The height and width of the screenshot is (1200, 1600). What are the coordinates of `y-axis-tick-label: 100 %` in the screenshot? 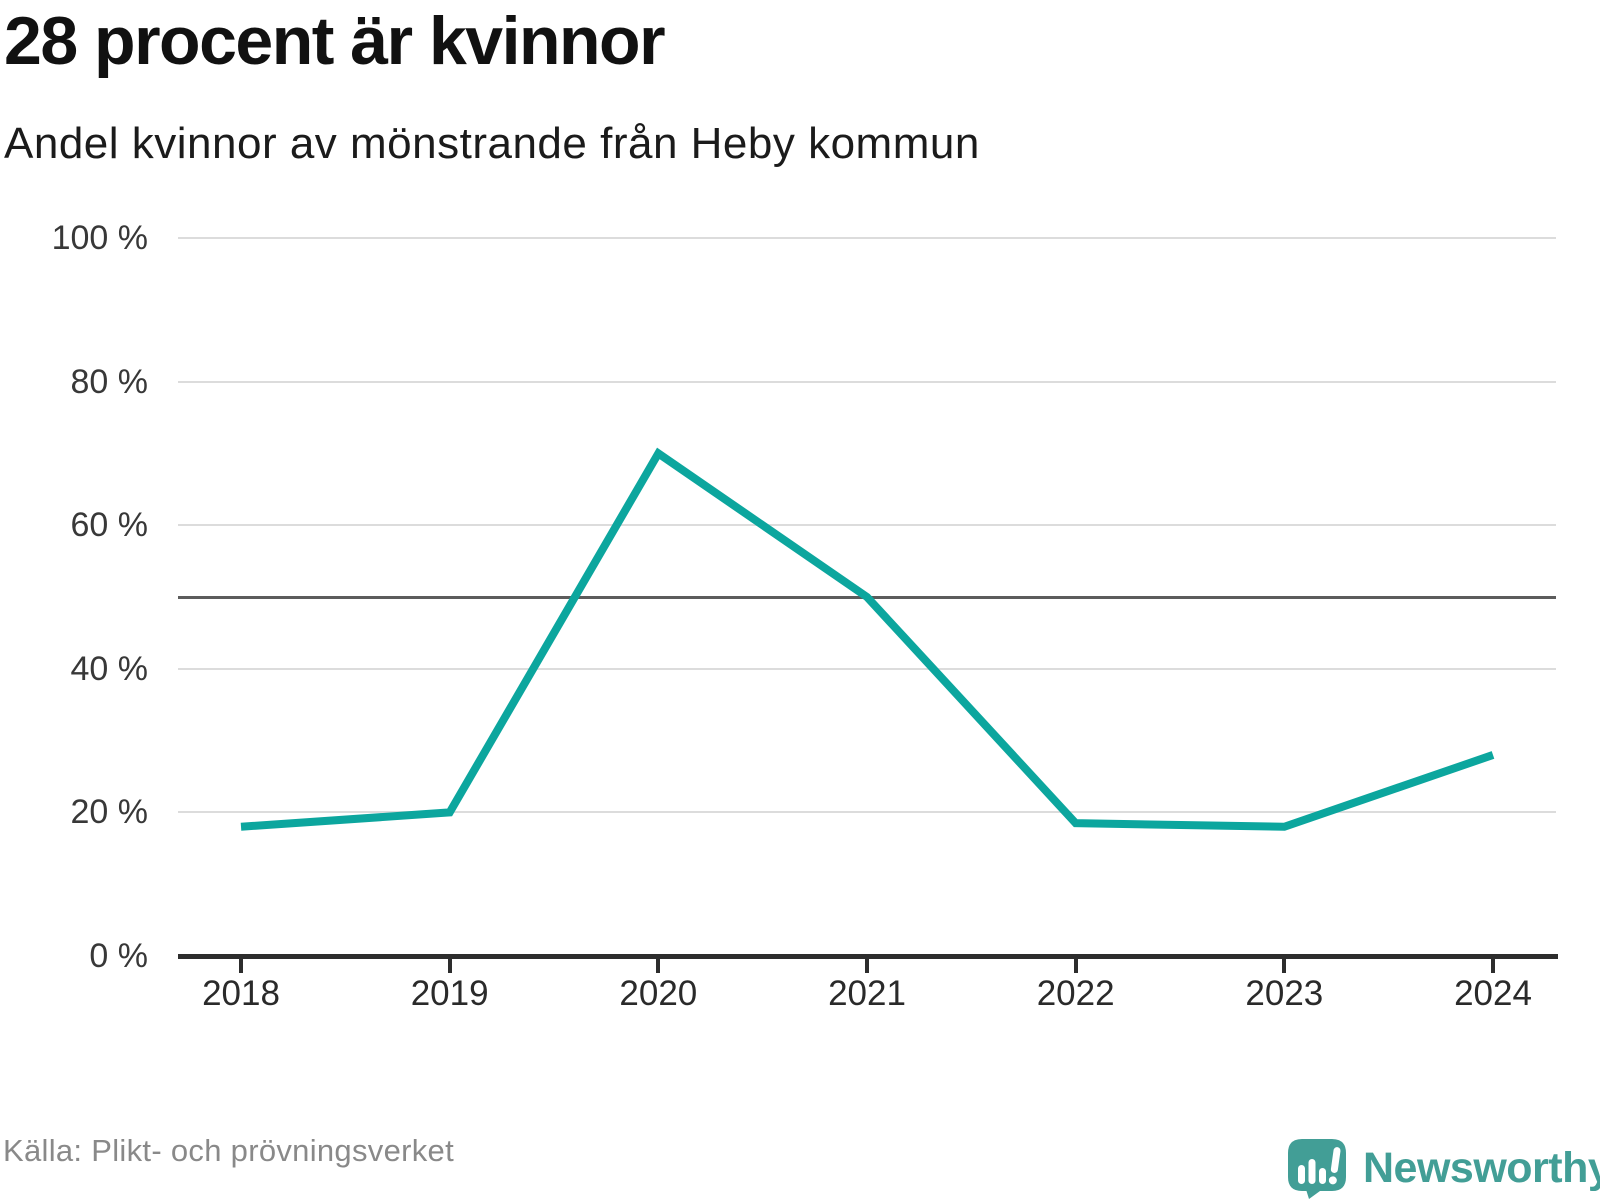 It's located at (99, 238).